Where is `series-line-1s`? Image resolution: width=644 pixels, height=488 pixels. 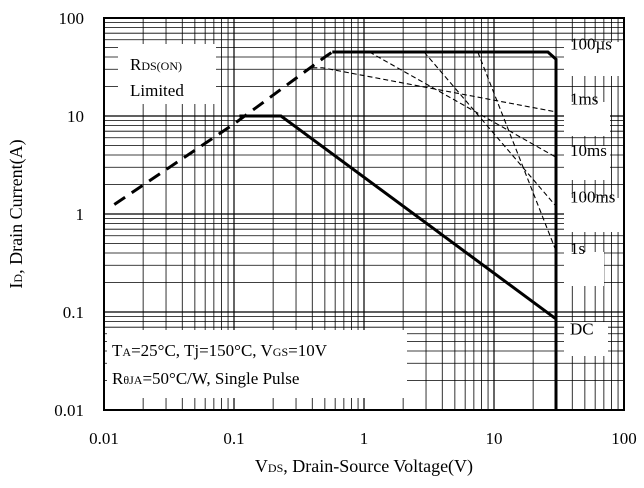 series-line-1s is located at coordinates (517, 151).